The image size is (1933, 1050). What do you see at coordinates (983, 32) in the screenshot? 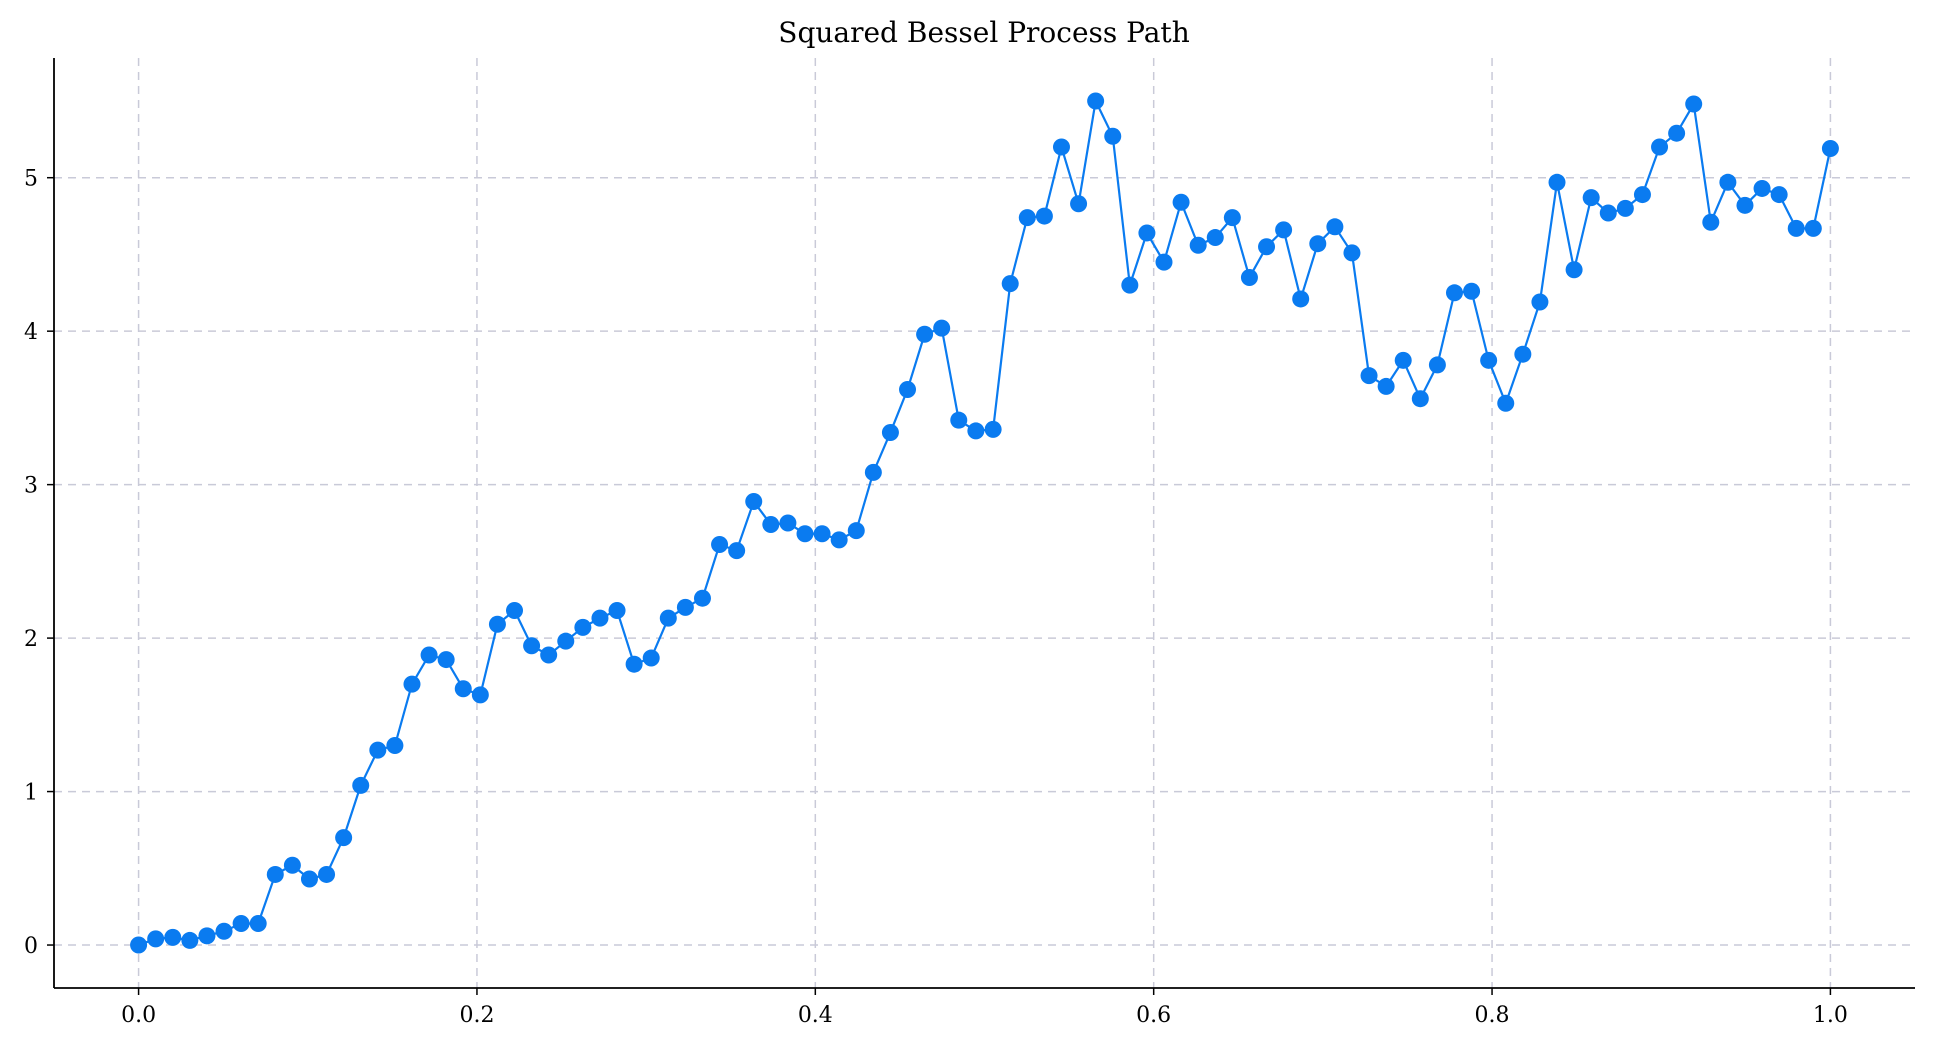
I see `chart-title: Squared Bessel Process Path` at bounding box center [983, 32].